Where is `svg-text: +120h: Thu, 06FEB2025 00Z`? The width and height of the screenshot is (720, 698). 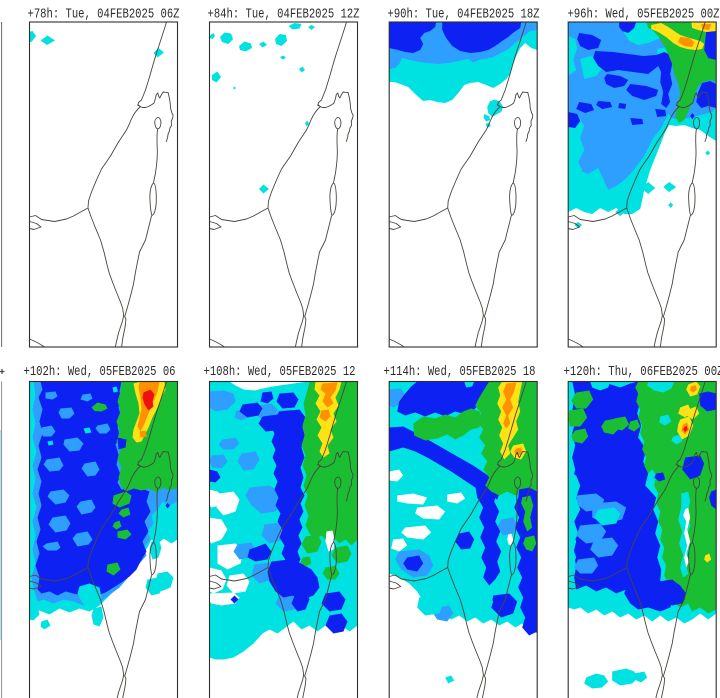 svg-text: +120h: Thu, 06FEB2025 00Z is located at coordinates (642, 372).